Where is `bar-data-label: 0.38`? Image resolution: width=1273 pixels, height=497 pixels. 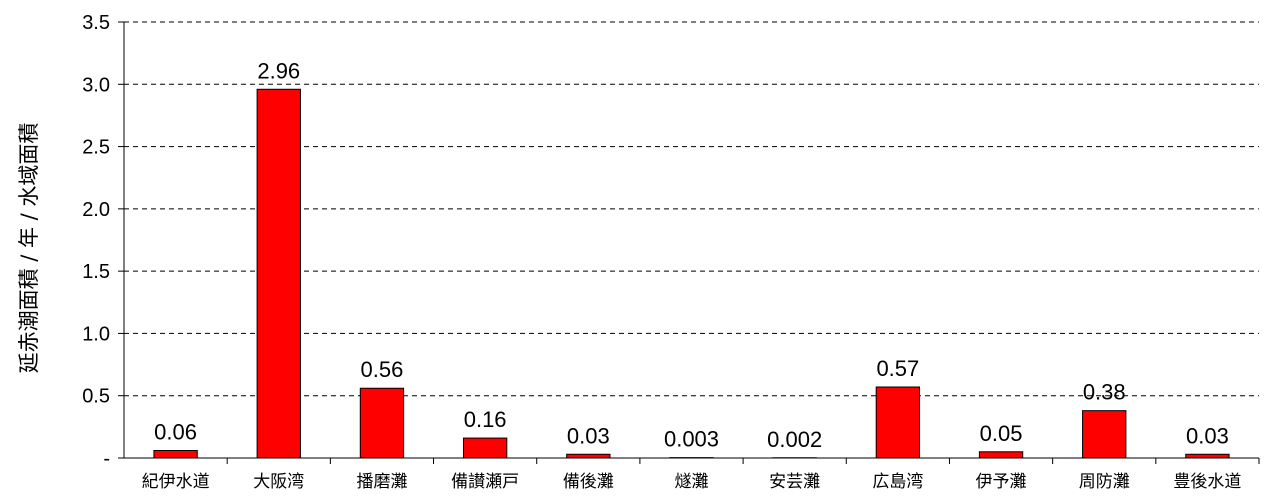
bar-data-label: 0.38 is located at coordinates (1104, 392).